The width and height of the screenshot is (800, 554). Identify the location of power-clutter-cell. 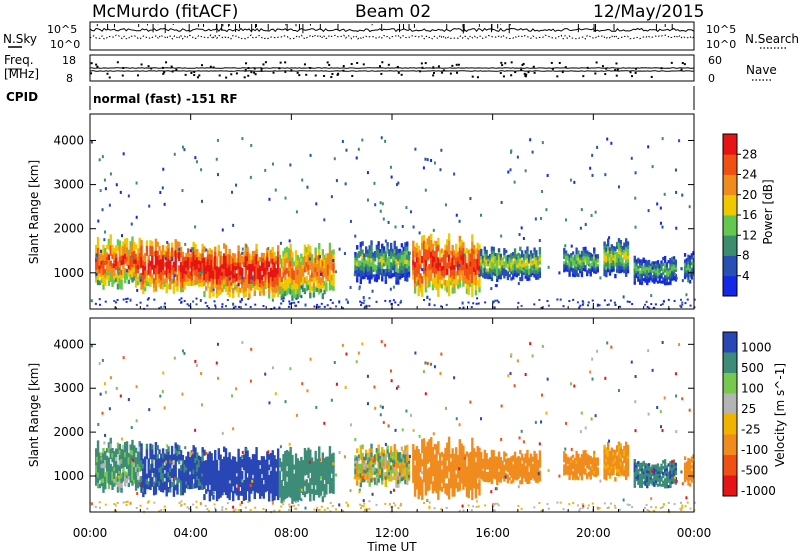
(497, 300).